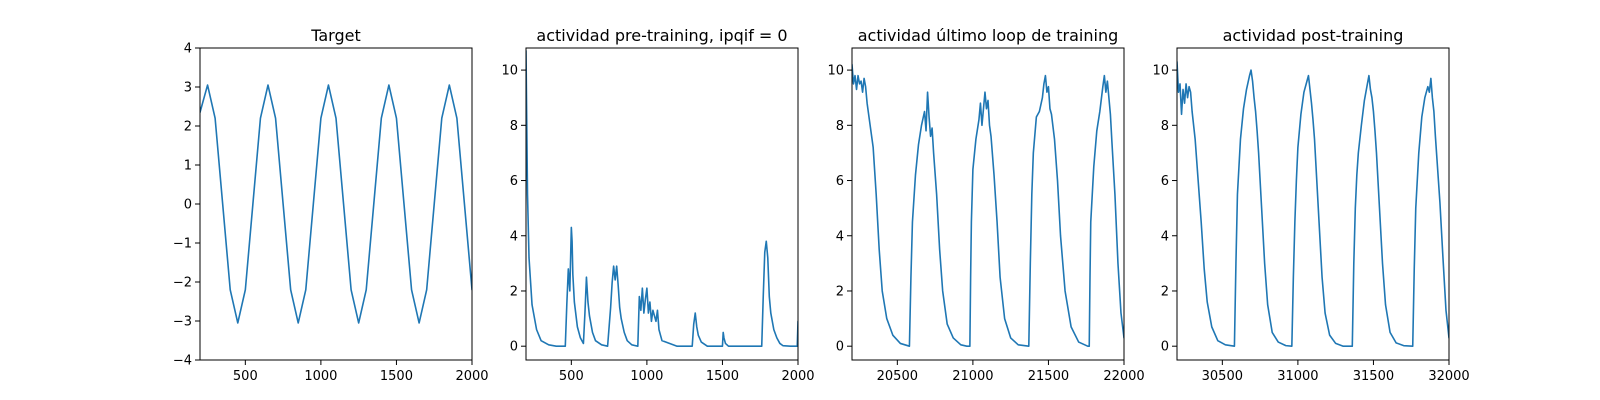 The height and width of the screenshot is (400, 1600). What do you see at coordinates (988, 35) in the screenshot?
I see `subplot-3-title: actividad último loop de training` at bounding box center [988, 35].